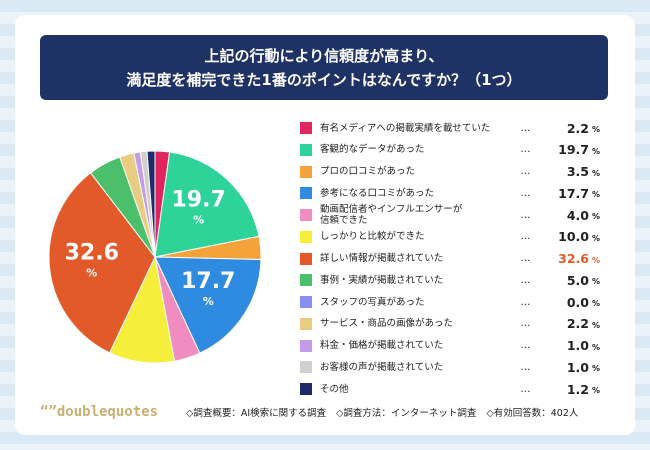 This screenshot has height=450, width=650. I want to click on legend-row: 事例・実績が掲載されていた … 5.0%, so click(450, 280).